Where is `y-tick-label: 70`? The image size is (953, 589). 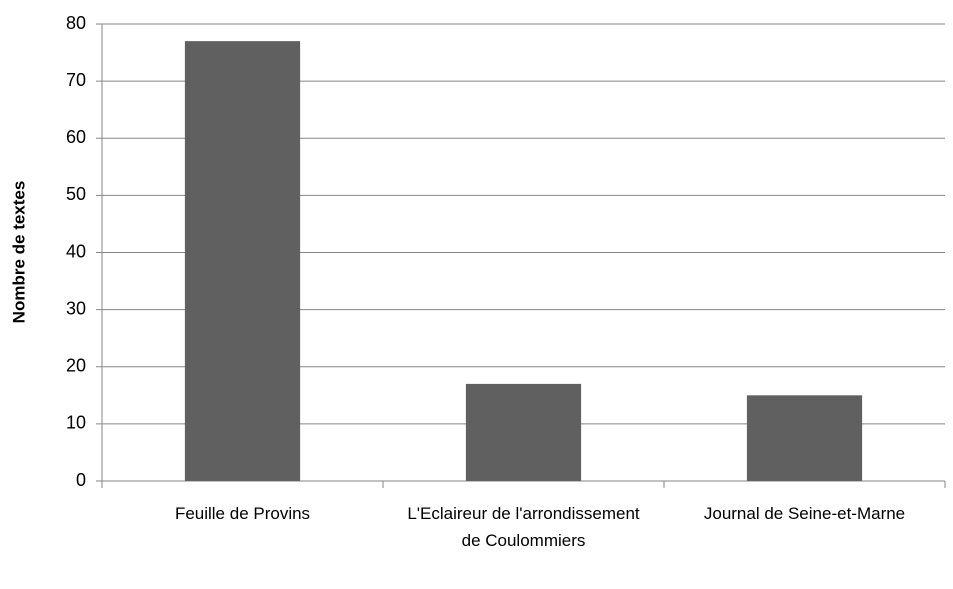
y-tick-label: 70 is located at coordinates (76, 80).